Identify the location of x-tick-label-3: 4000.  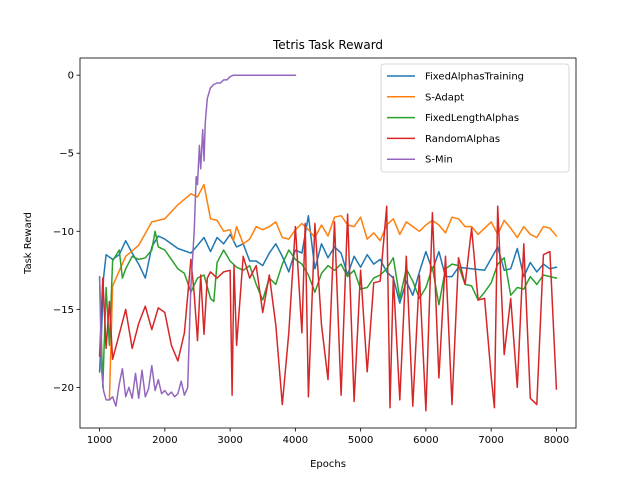
(295, 440).